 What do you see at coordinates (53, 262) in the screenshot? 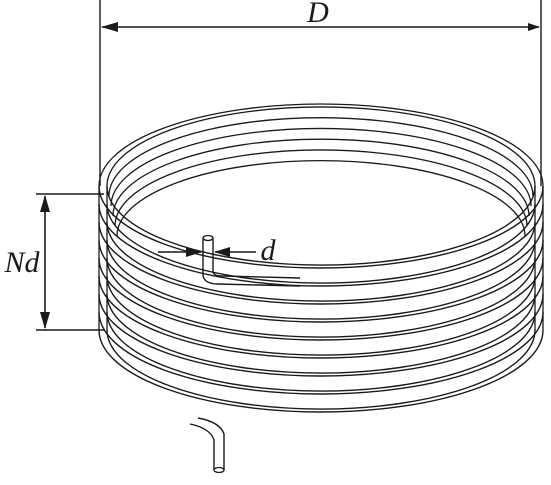
I see `height-dimension: Nd` at bounding box center [53, 262].